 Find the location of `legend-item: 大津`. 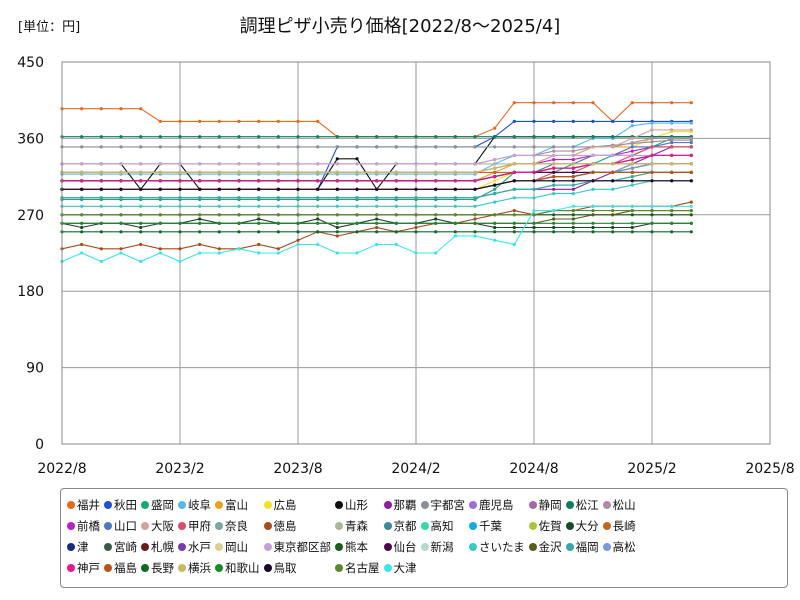

legend-item: 大津 is located at coordinates (400, 567).